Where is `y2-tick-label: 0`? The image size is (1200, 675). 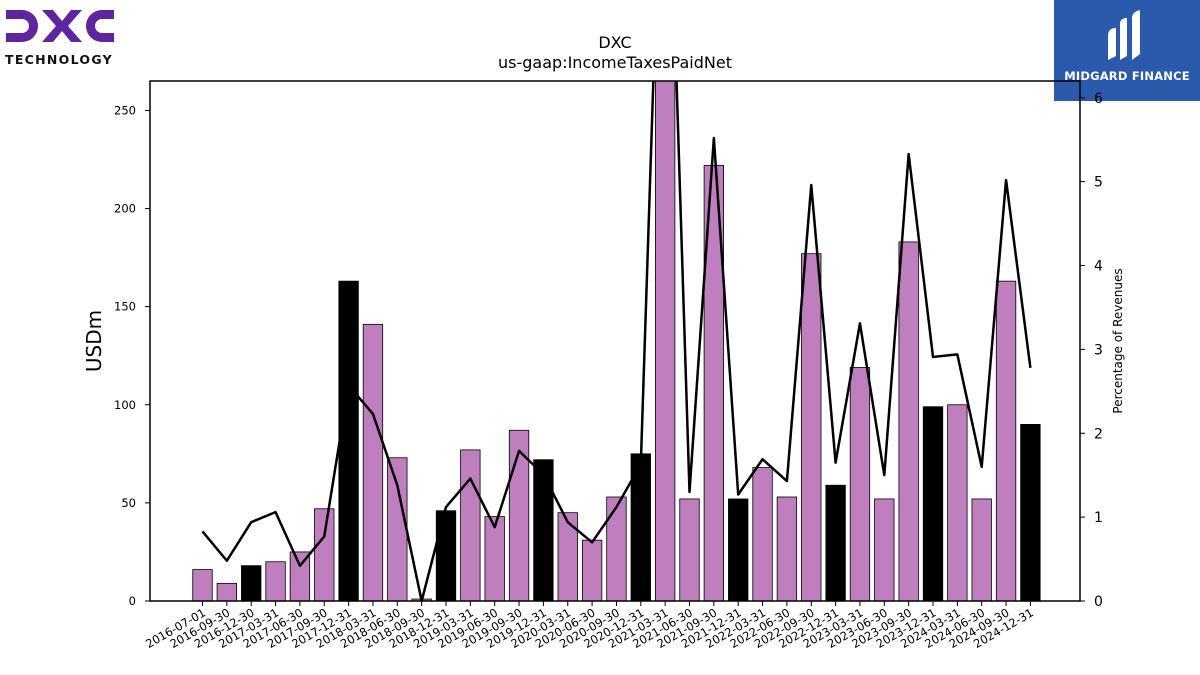 y2-tick-label: 0 is located at coordinates (1098, 602).